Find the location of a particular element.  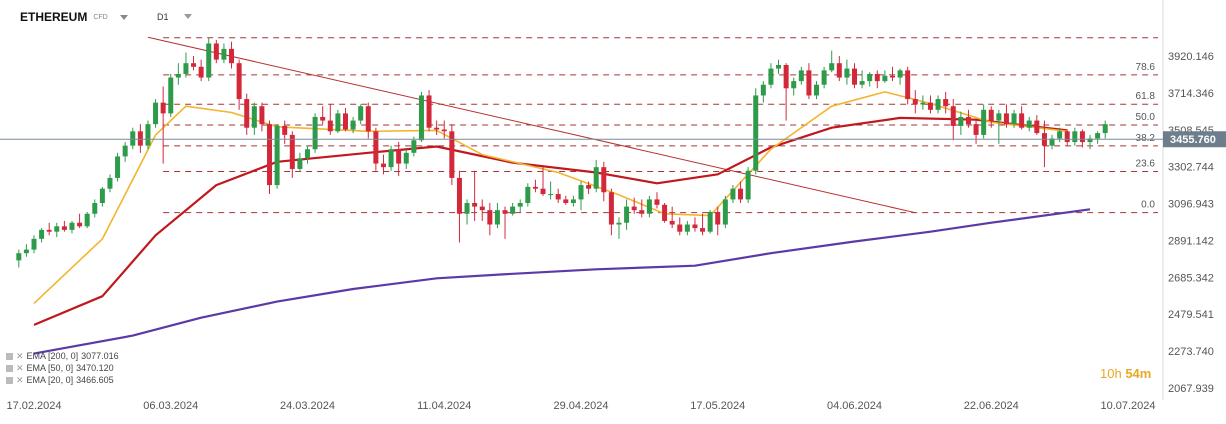

y-tick-label: 2273.740 is located at coordinates (1191, 352).